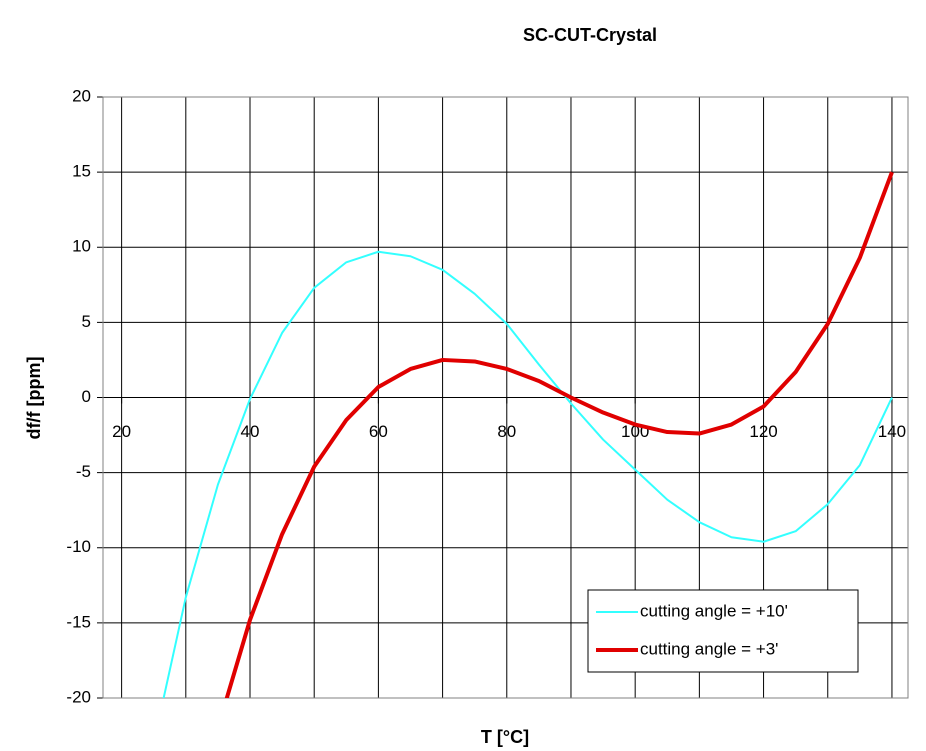 The image size is (926, 751). I want to click on y-tick-label: 5, so click(86, 321).